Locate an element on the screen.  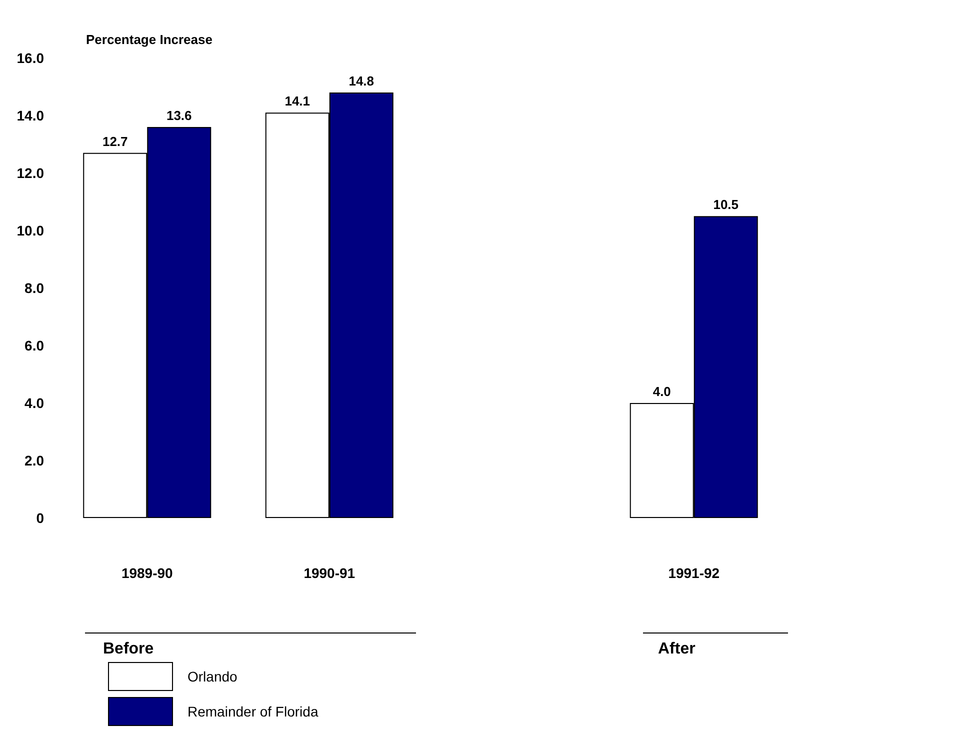
data-label: 10.5 is located at coordinates (726, 204).